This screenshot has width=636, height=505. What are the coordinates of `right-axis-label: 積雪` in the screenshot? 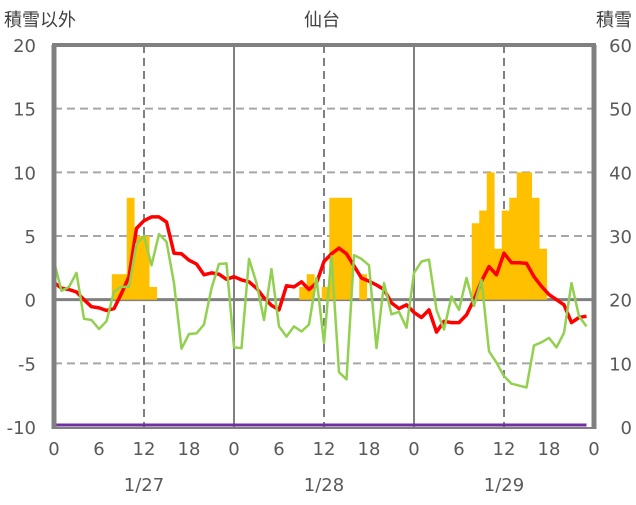 It's located at (614, 20).